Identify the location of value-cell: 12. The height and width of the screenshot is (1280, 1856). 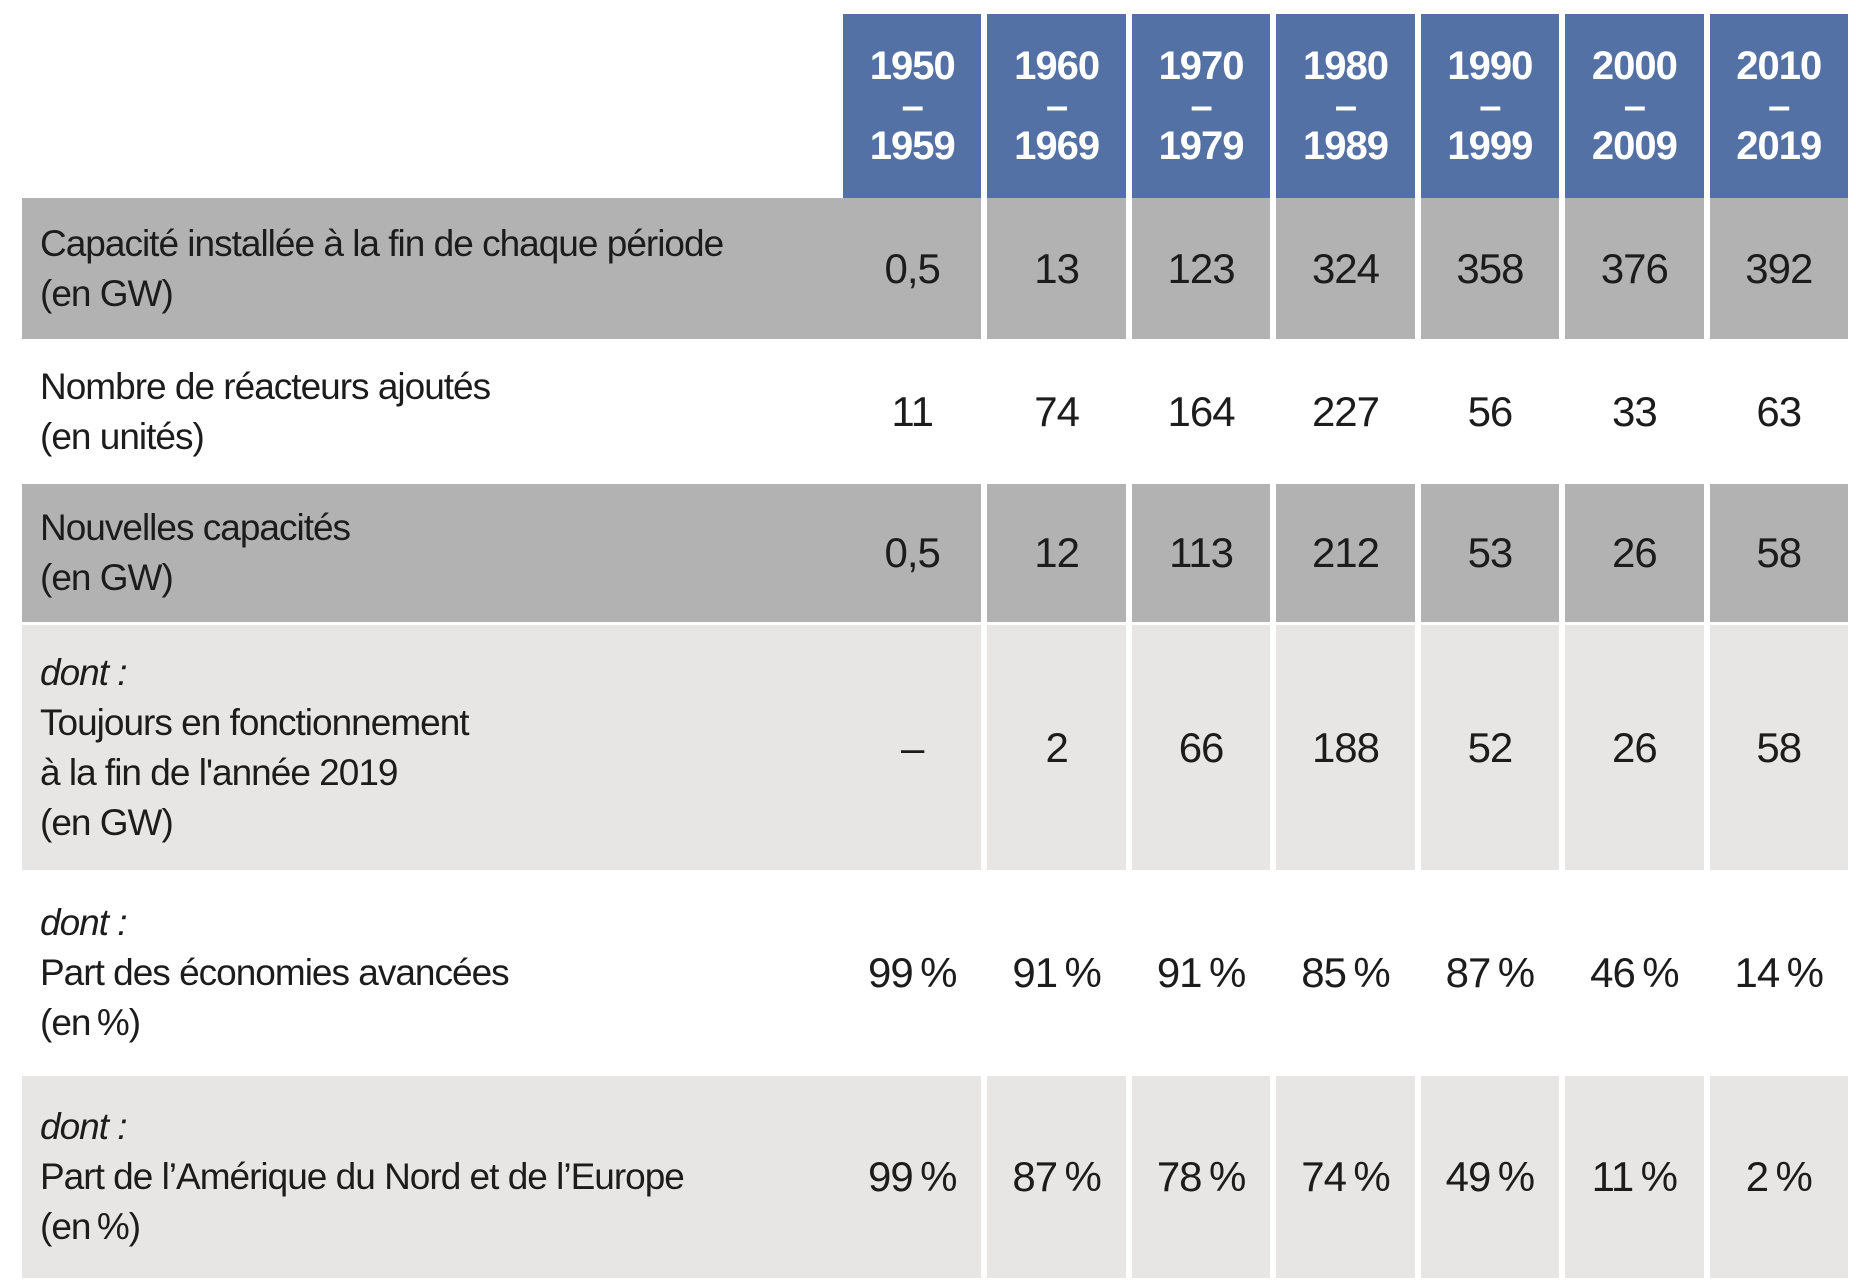
(1056, 553).